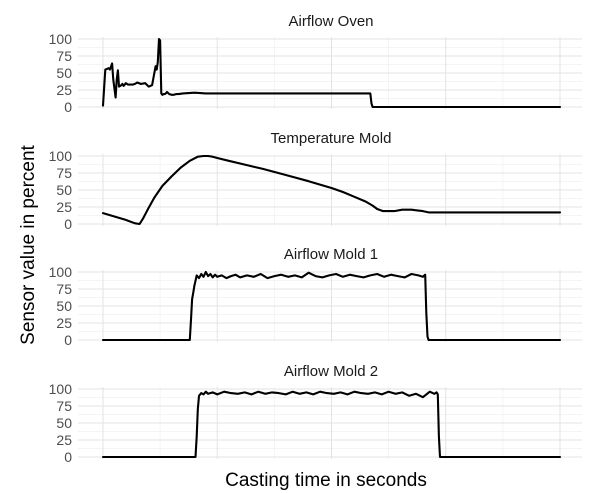 This screenshot has width=594, height=493. What do you see at coordinates (28, 244) in the screenshot?
I see `y-axis-title: Sensor value in percent` at bounding box center [28, 244].